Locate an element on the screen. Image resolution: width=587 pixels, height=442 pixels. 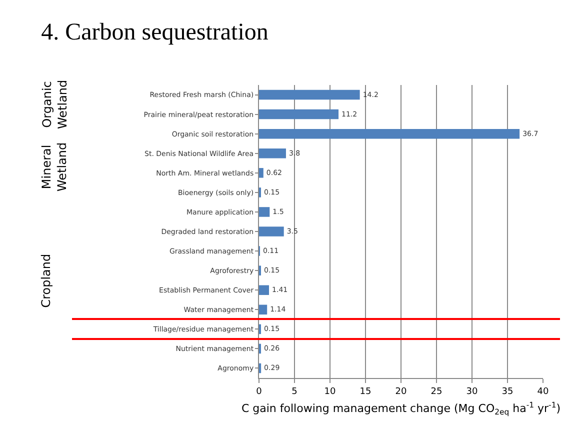
x-tick-label: 40 is located at coordinates (543, 391).